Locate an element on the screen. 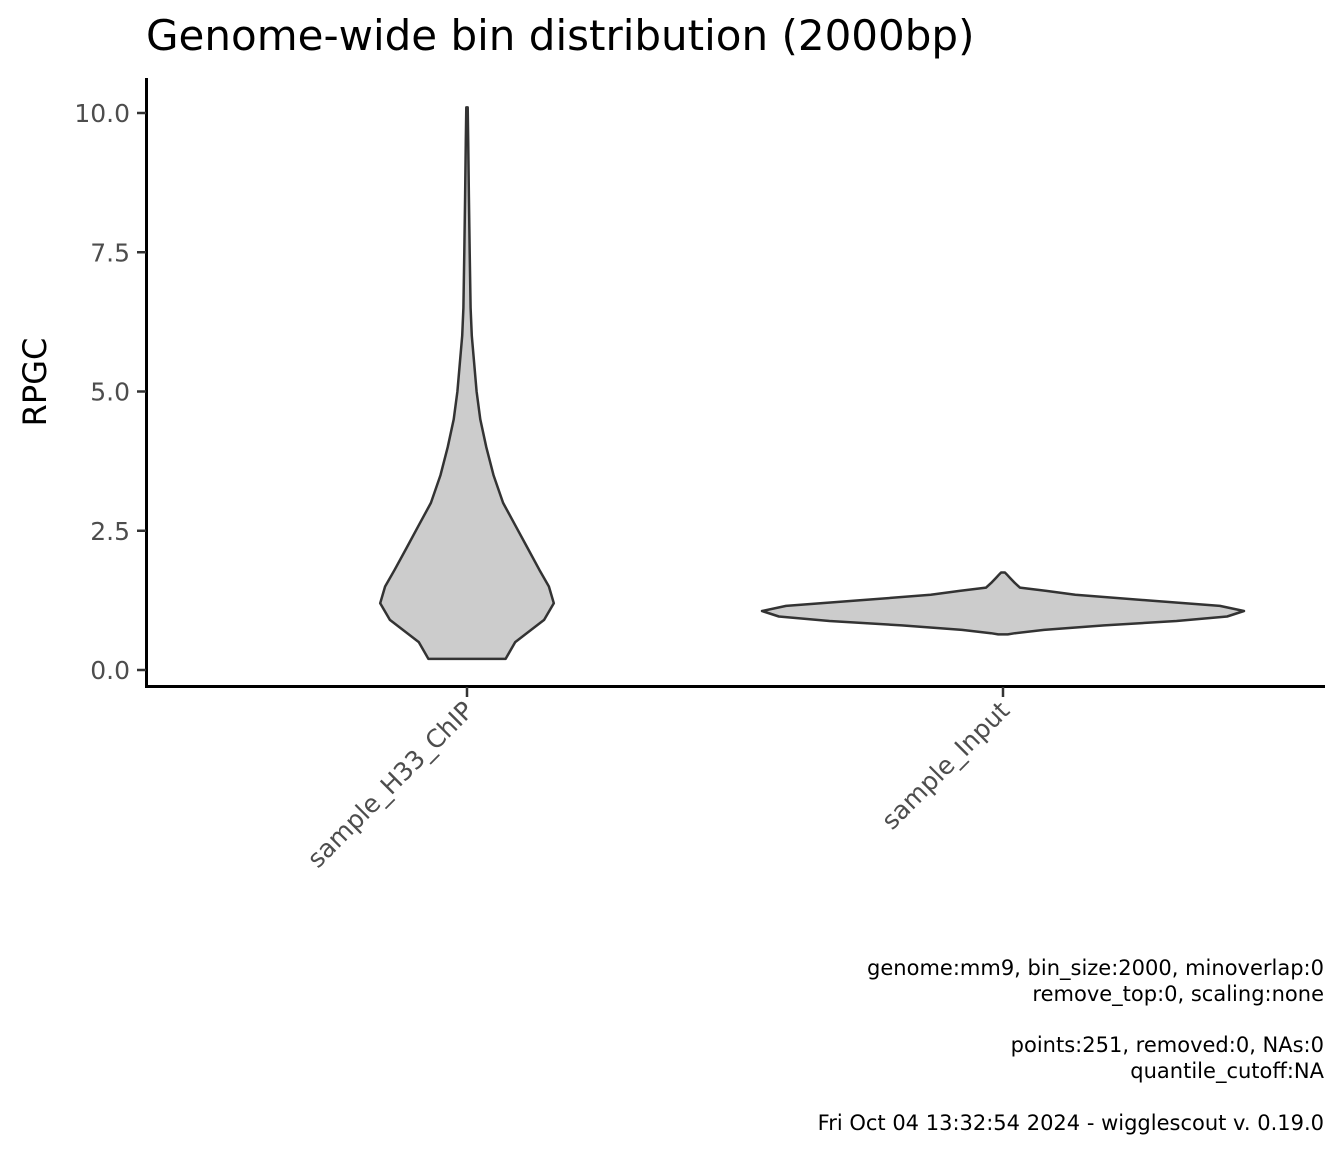 Image resolution: width=1344 pixels, height=1152 pixels. y-axis-label: RPGC is located at coordinates (35, 382).